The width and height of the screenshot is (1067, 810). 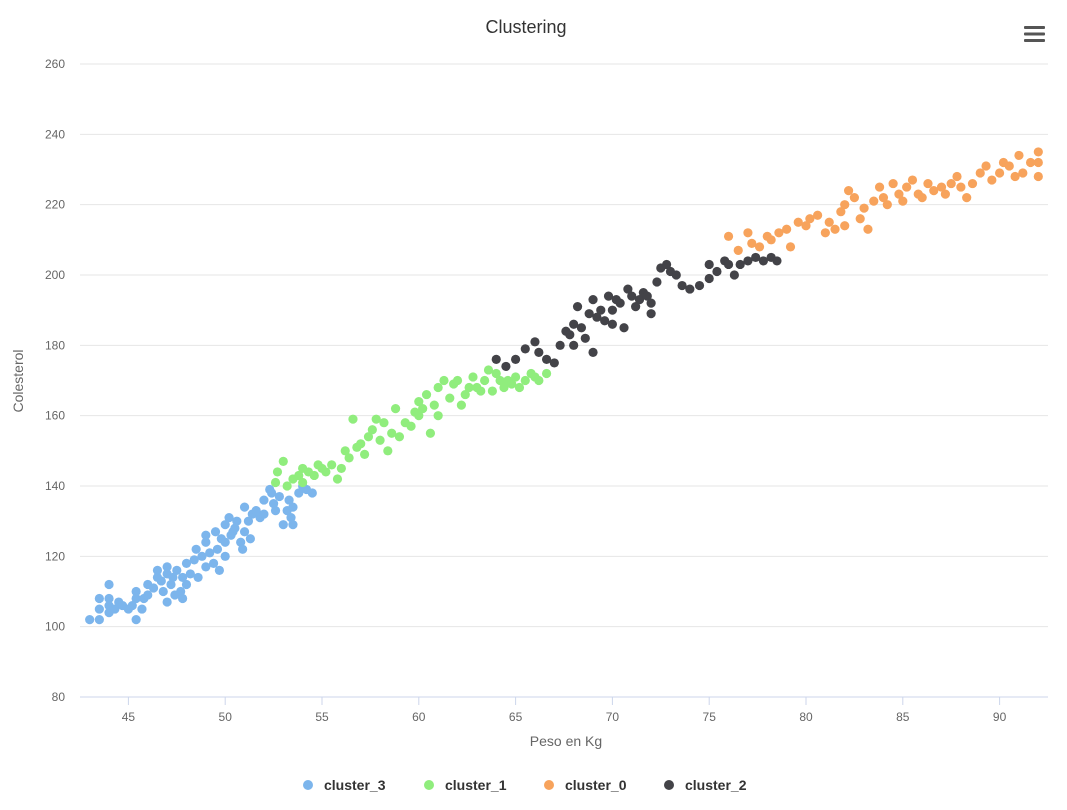 What do you see at coordinates (55, 345) in the screenshot?
I see `y-tick-label: 180` at bounding box center [55, 345].